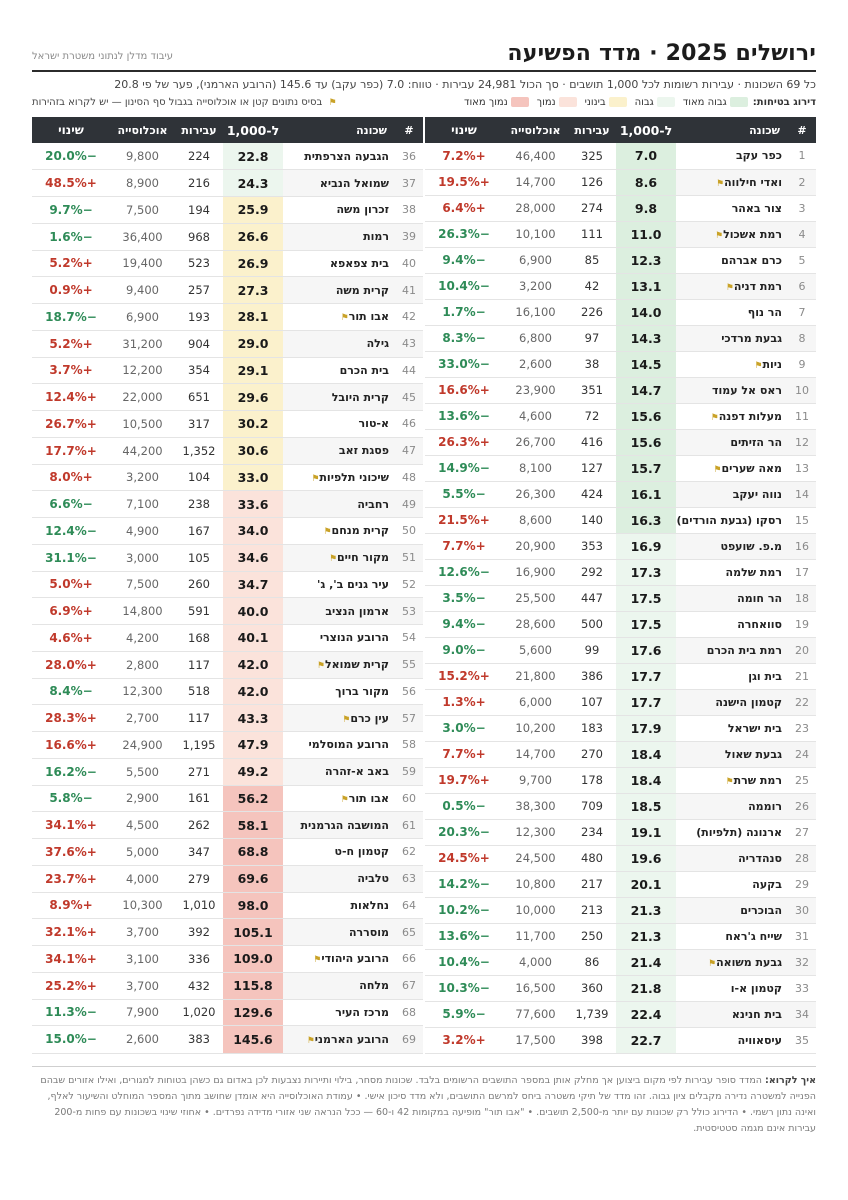  Describe the element at coordinates (354, 183) in the screenshot. I see `neighborhood-name: שמואל הנביא` at that location.